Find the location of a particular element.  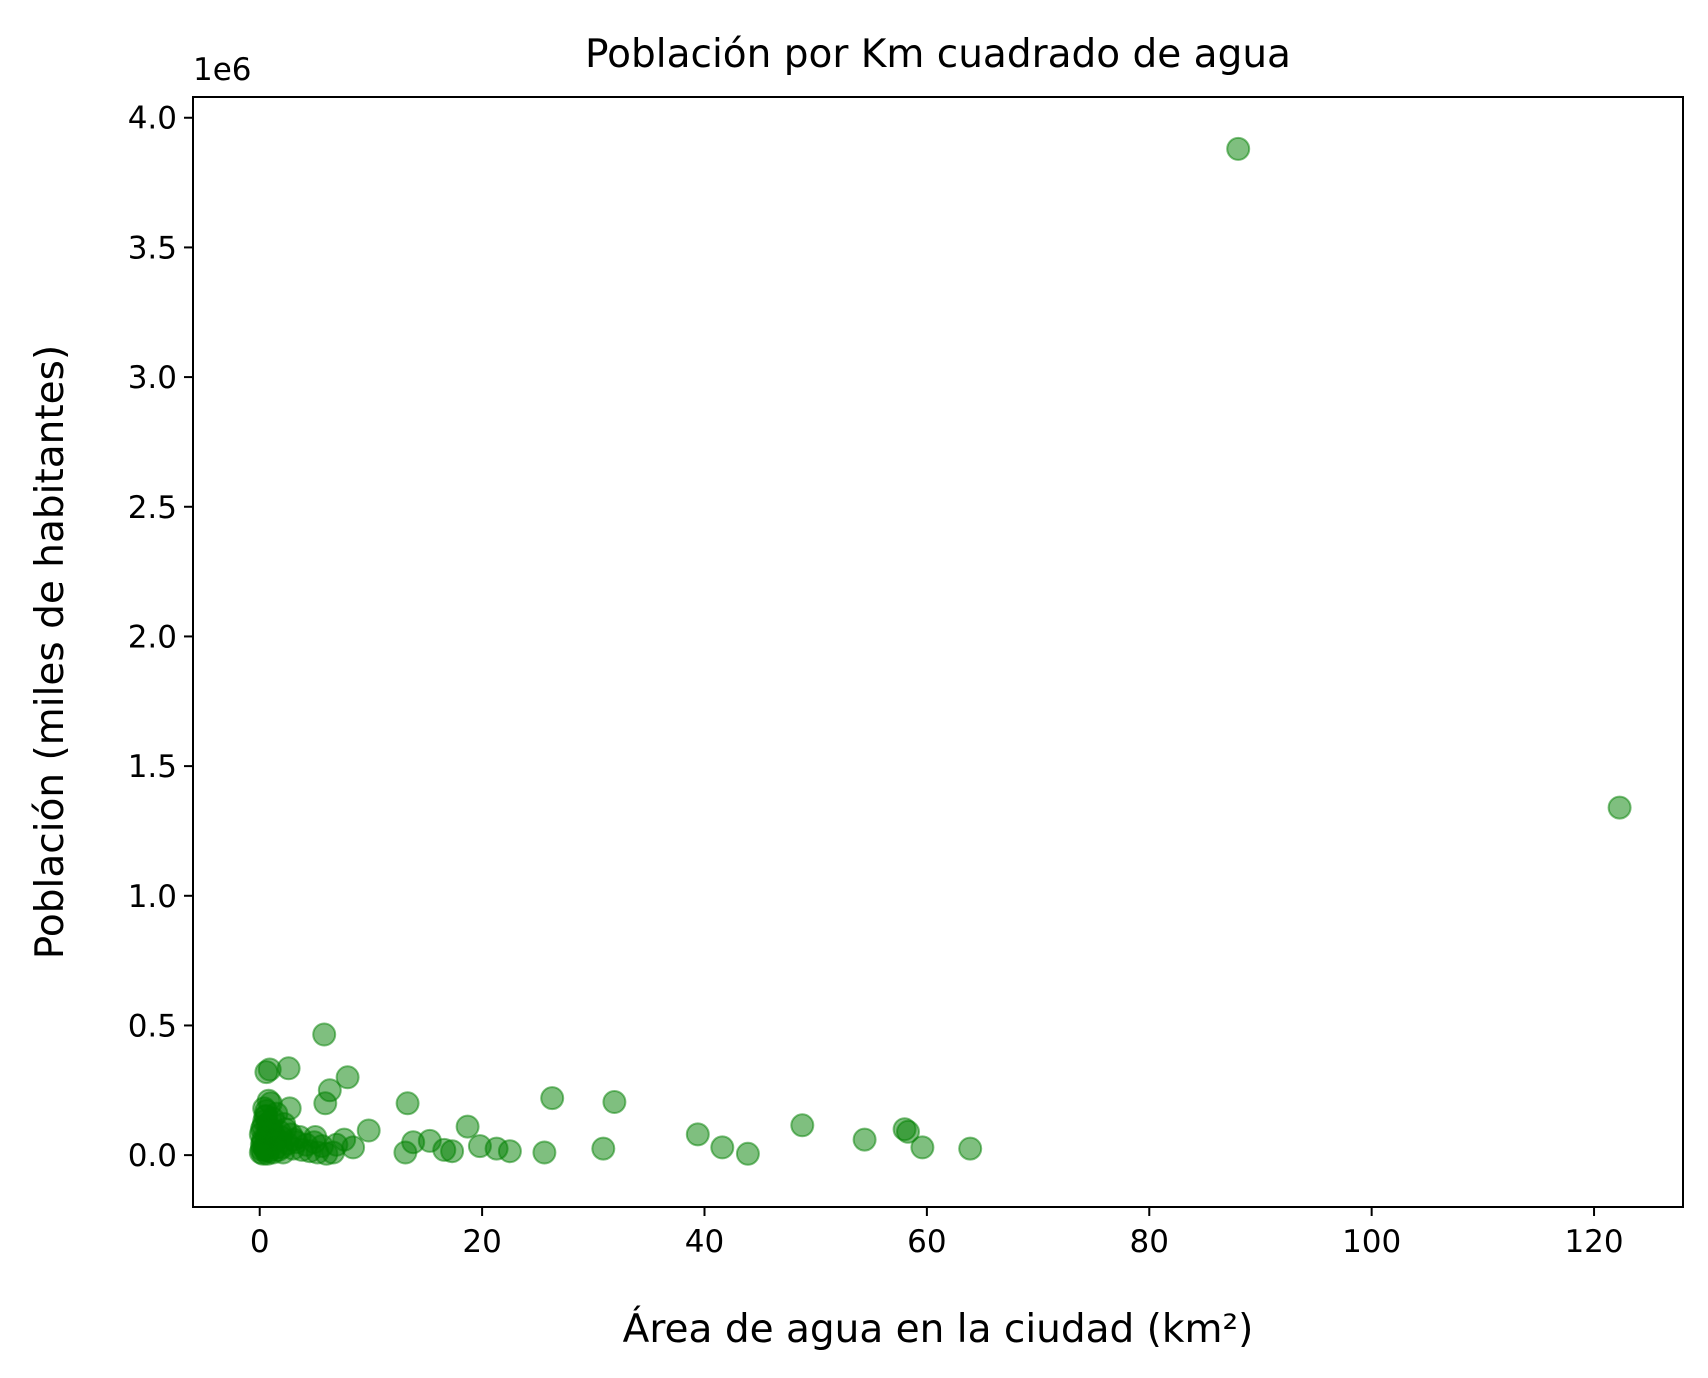

x-tick-label: 80 is located at coordinates (1149, 1242).